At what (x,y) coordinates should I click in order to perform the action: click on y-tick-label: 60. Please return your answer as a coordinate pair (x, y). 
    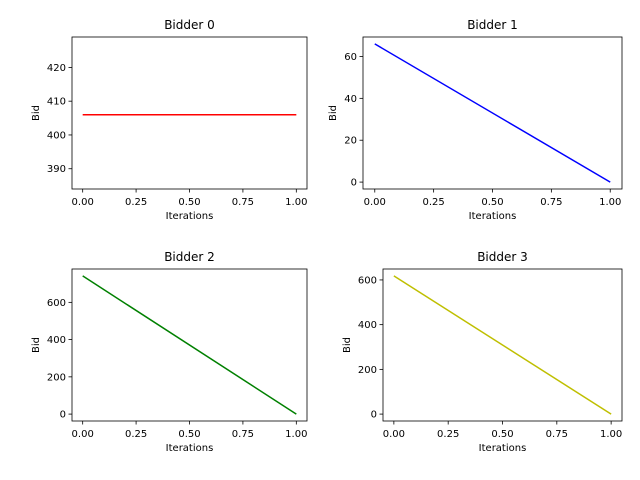
    Looking at the image, I should click on (350, 57).